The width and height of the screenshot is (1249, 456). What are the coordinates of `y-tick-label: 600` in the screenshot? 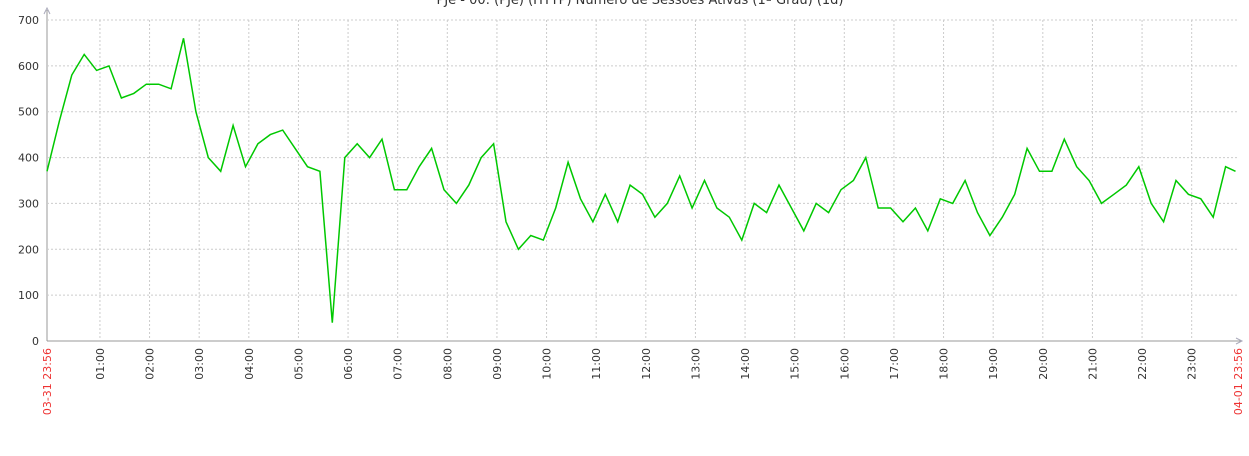 It's located at (28, 66).